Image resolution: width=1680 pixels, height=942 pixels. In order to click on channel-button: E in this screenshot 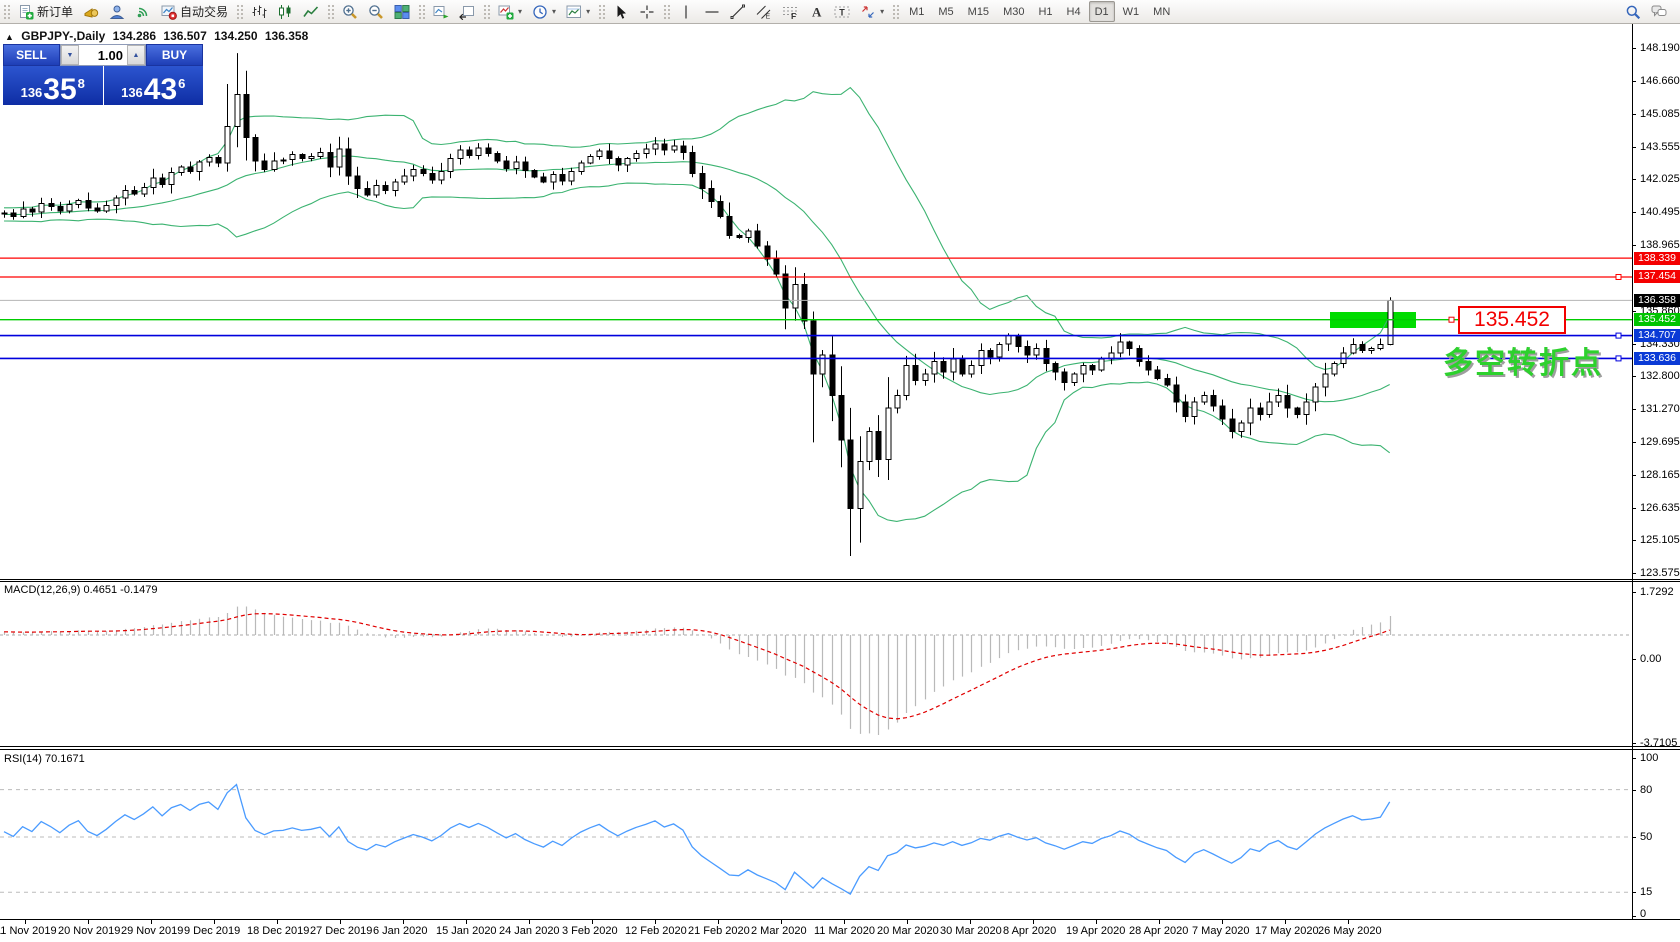, I will do `click(764, 11)`.